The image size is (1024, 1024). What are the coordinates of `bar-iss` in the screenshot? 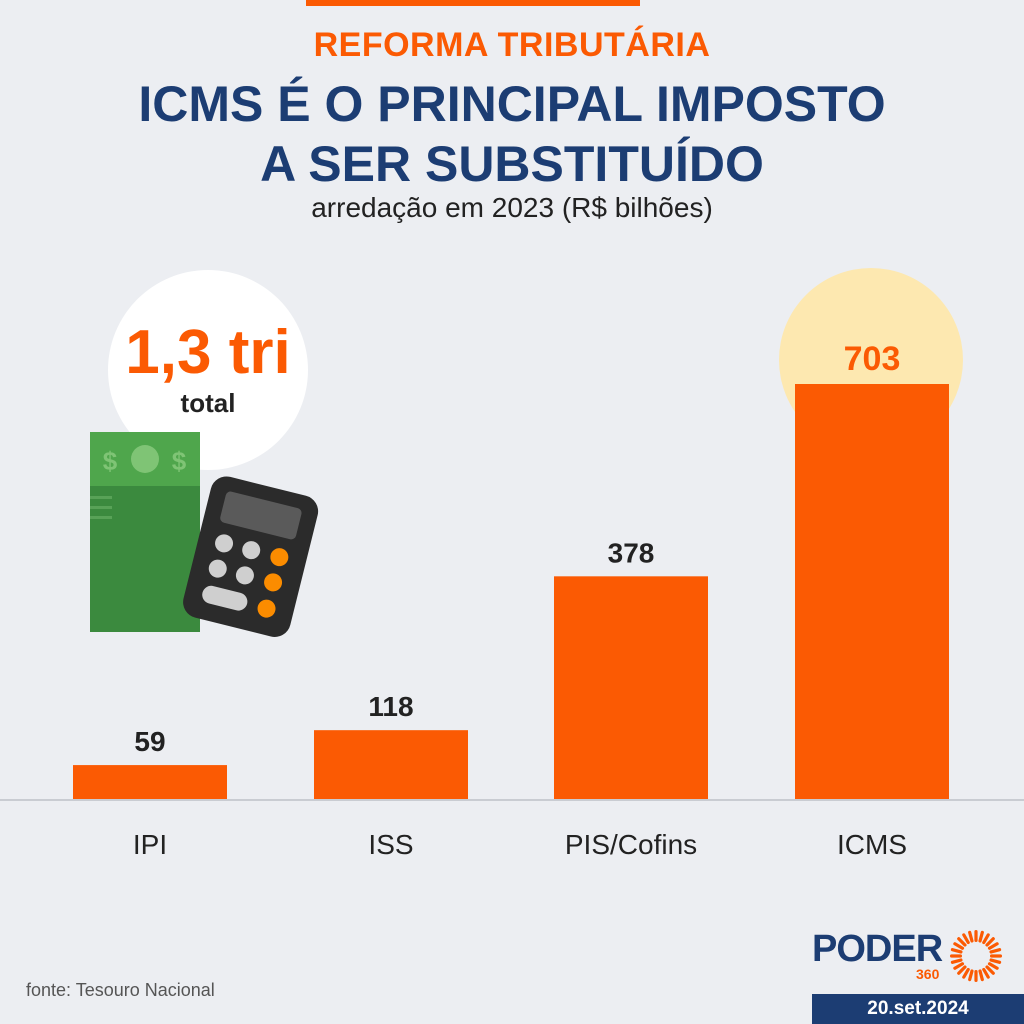 It's located at (391, 765).